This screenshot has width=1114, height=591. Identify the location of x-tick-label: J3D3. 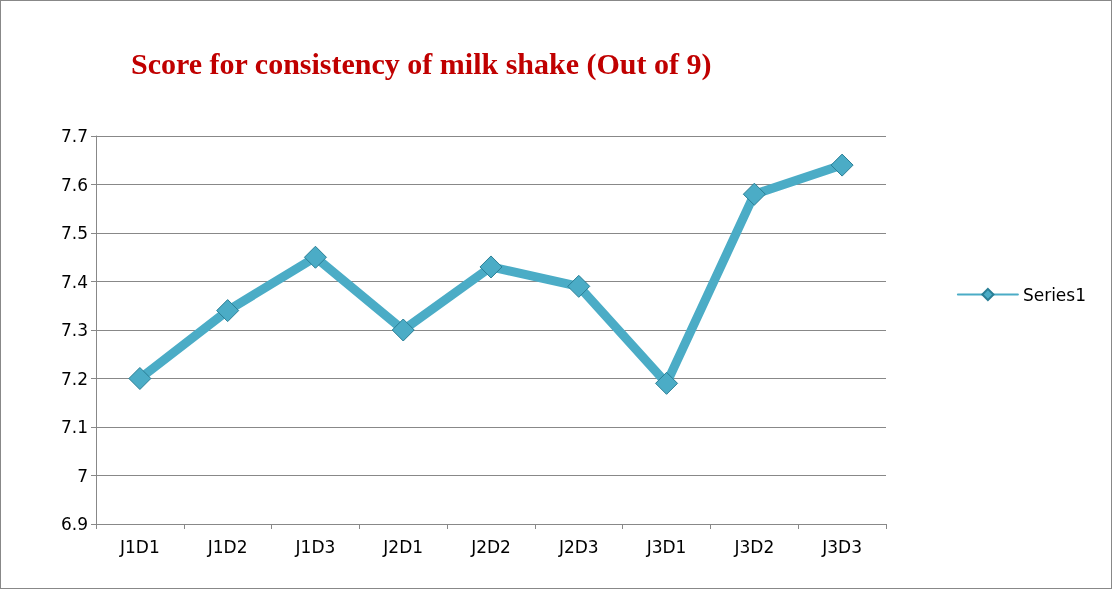
(841, 546).